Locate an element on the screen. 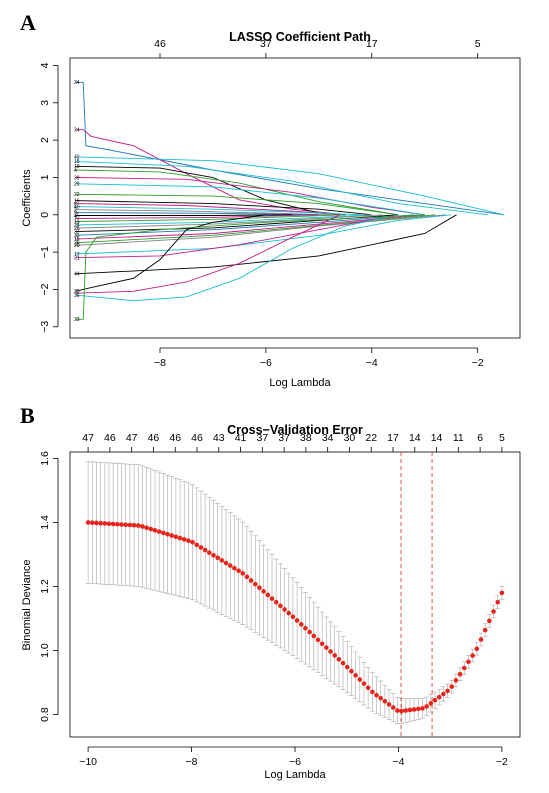  top-tick-label: 43 is located at coordinates (219, 438).